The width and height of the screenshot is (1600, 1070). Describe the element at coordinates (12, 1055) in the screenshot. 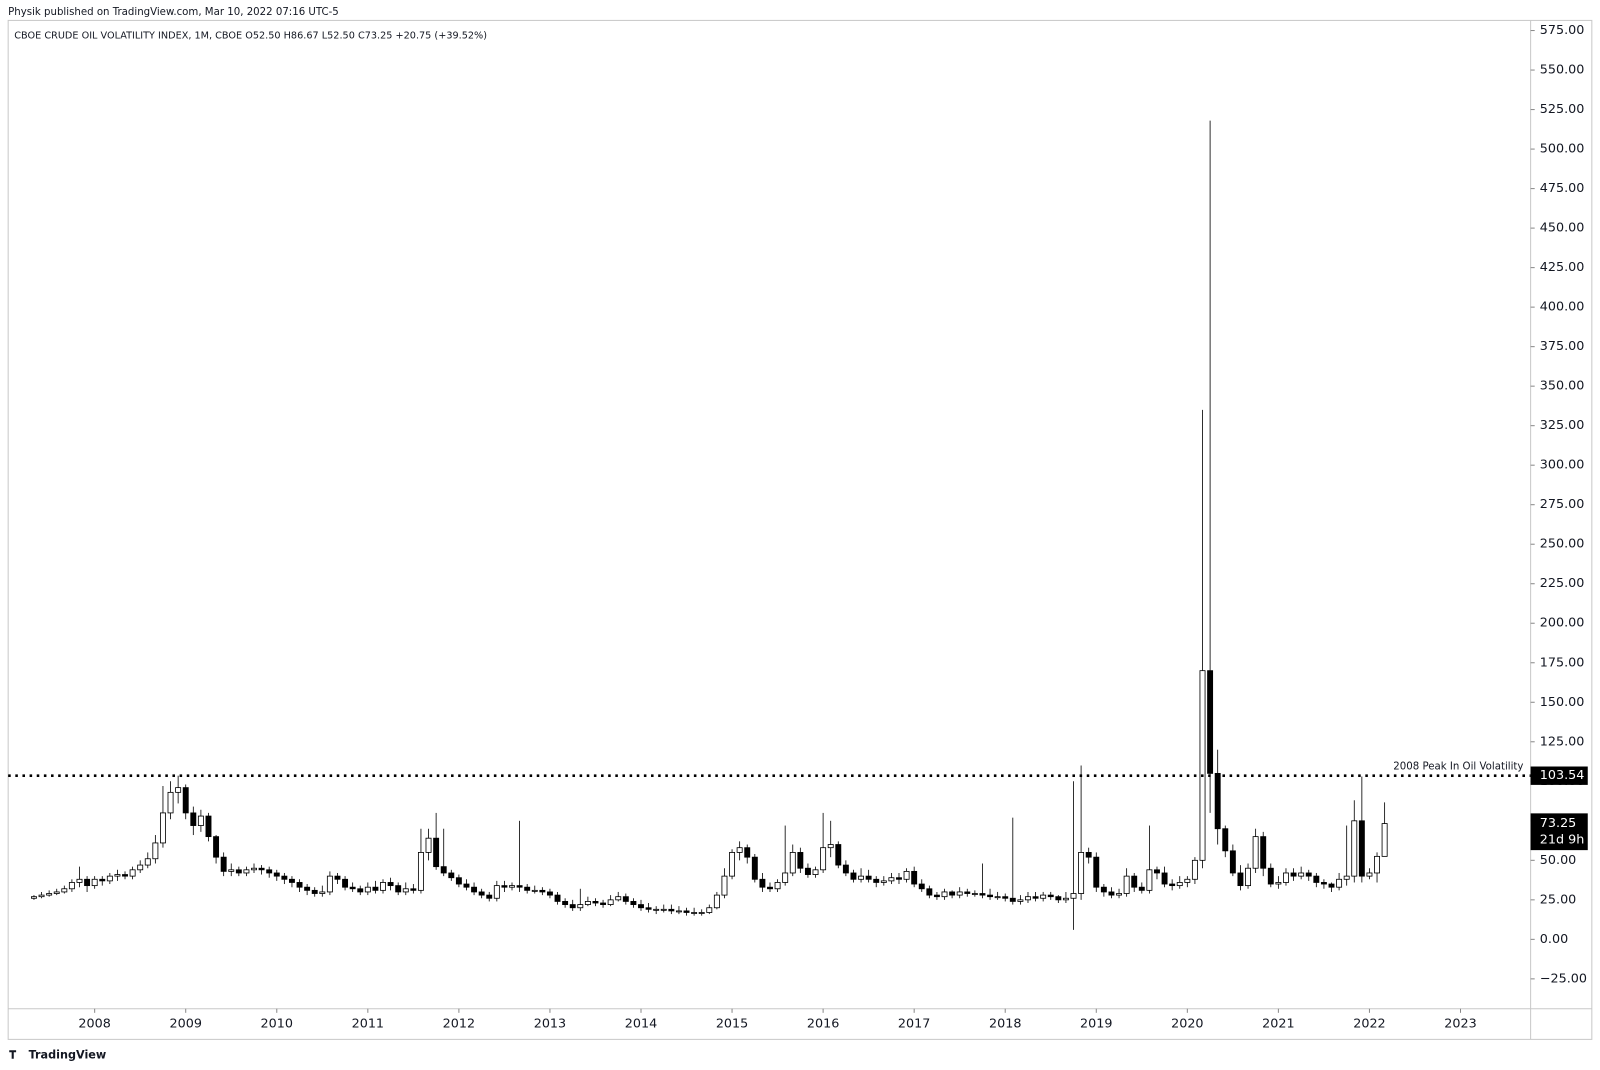

I see `branding-logo: 𝐓` at that location.